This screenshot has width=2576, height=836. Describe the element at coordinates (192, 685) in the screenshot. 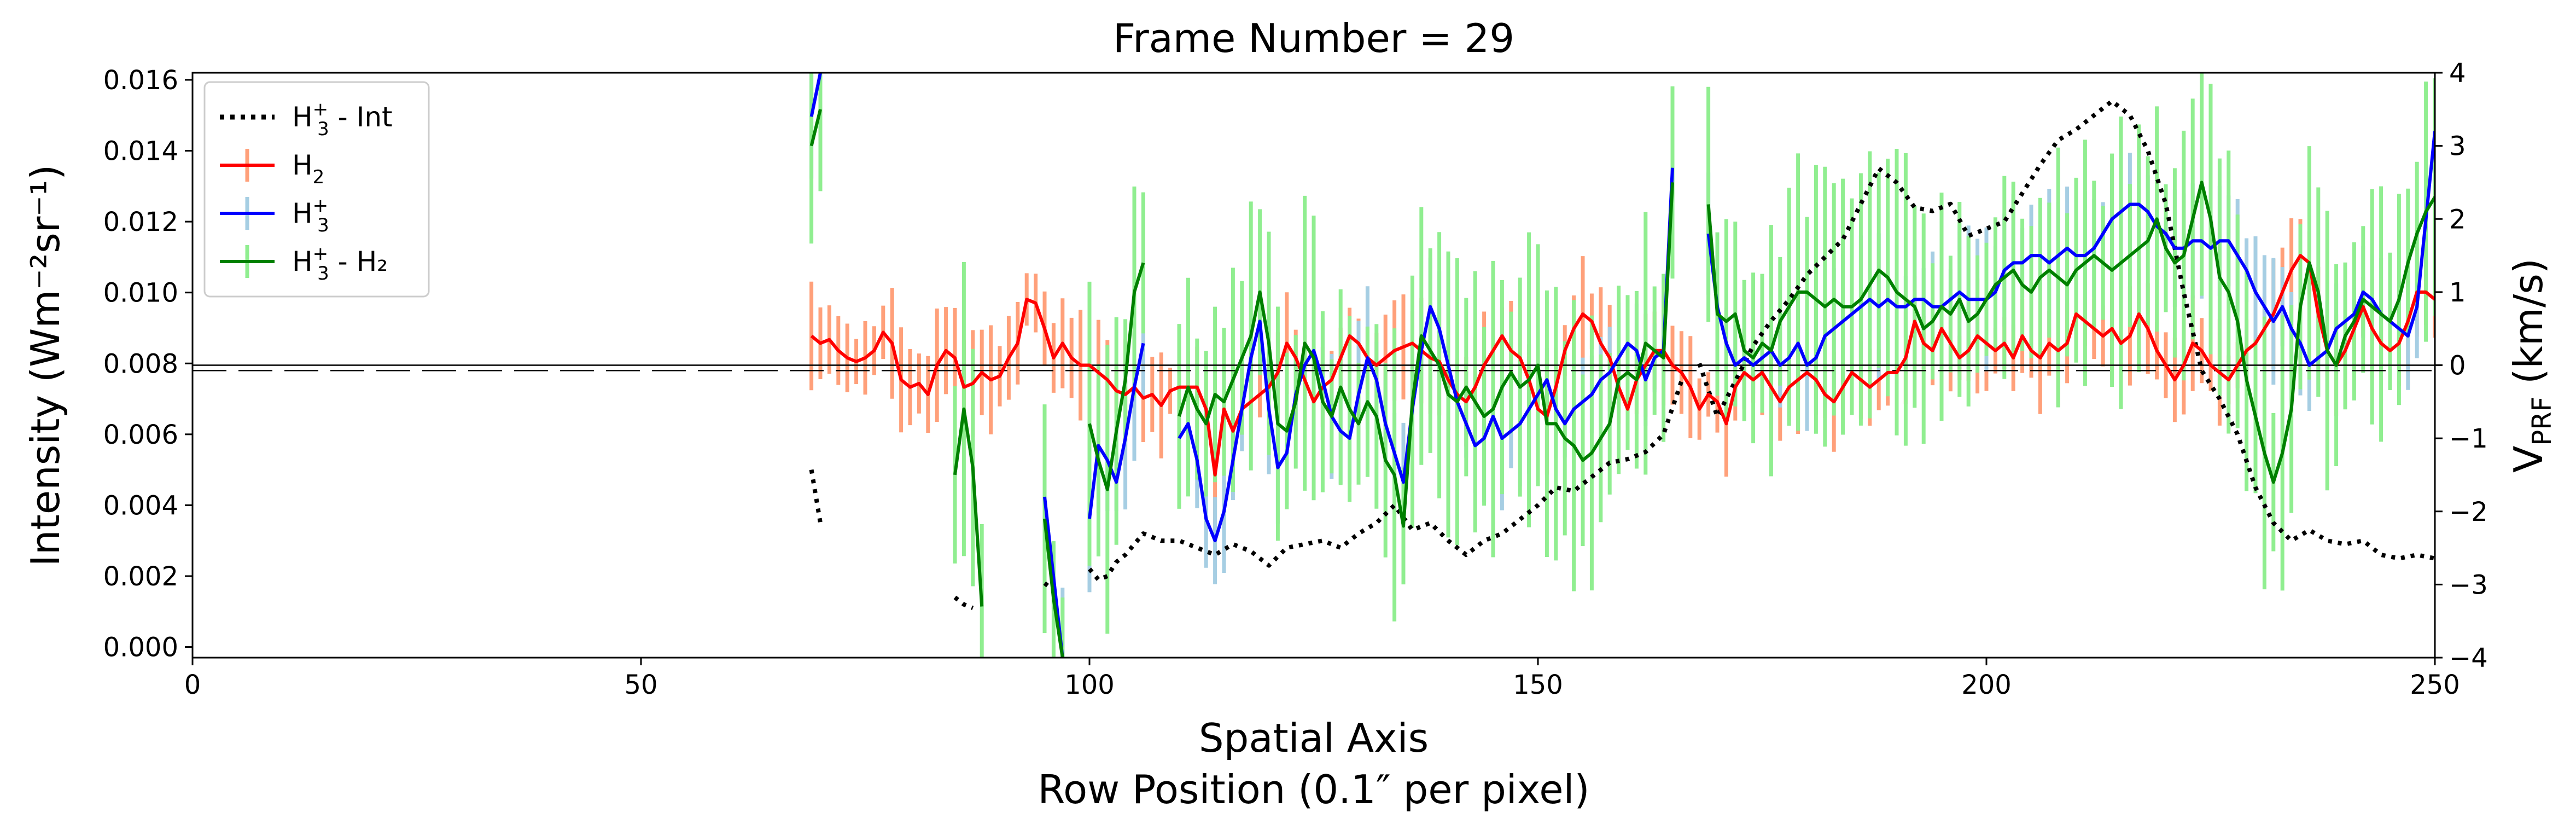

I see `x-tick-label: 0` at that location.